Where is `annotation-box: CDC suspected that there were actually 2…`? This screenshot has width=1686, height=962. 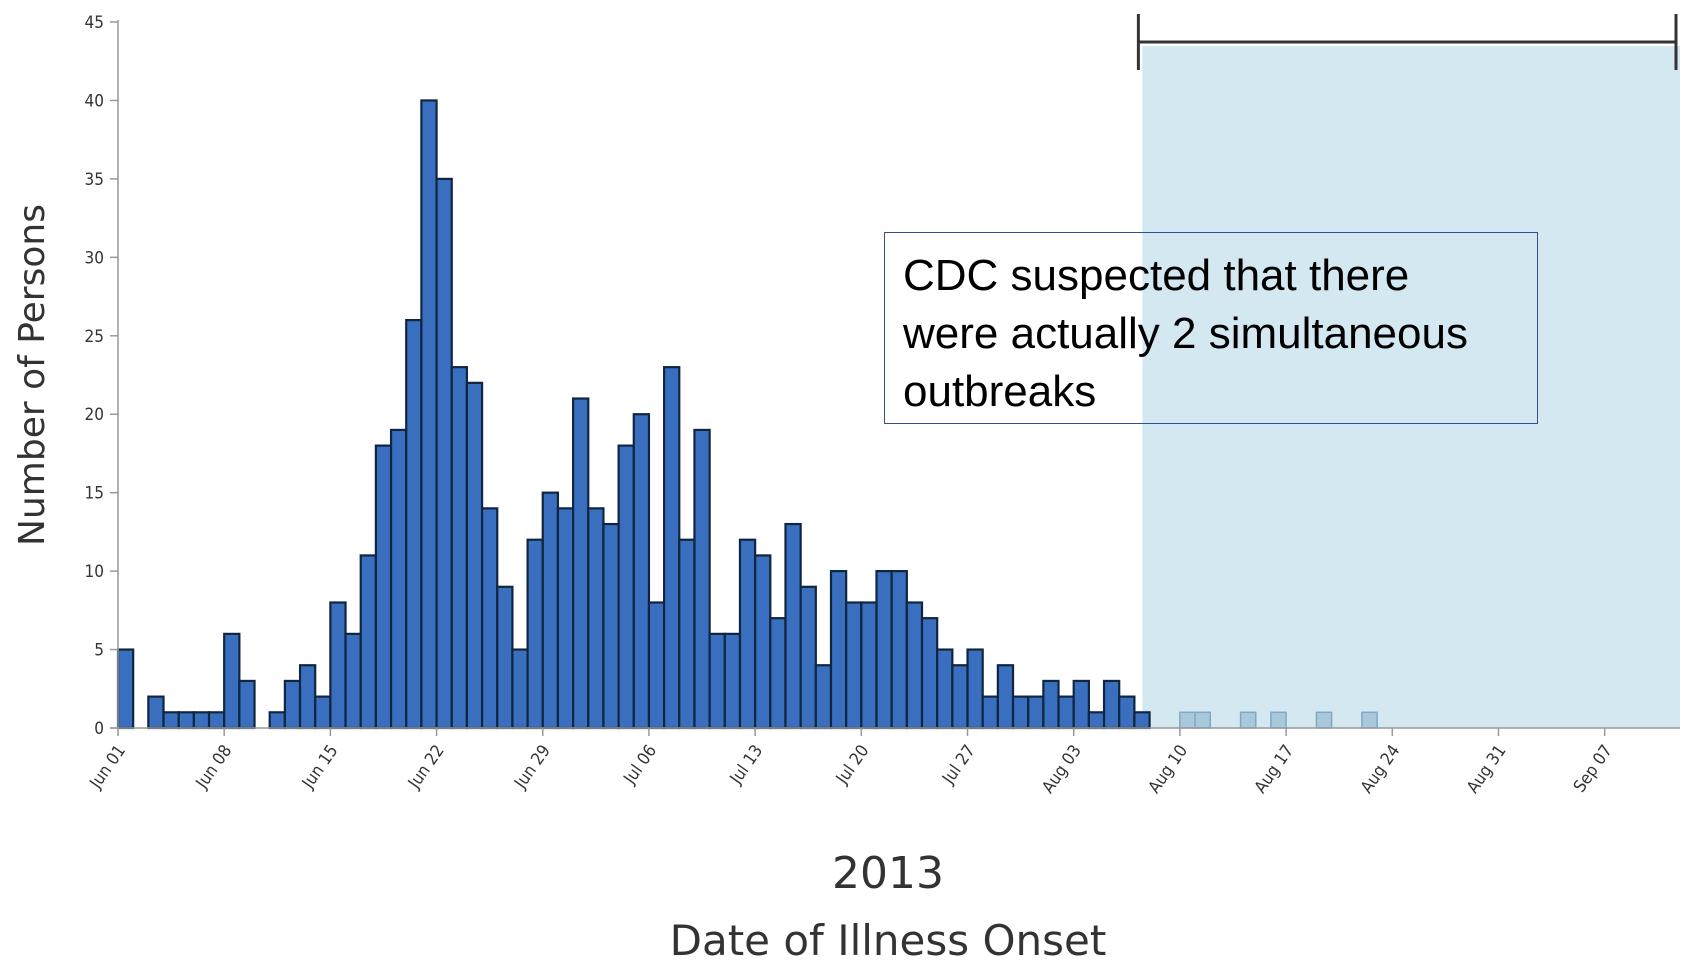 annotation-box: CDC suspected that there were actually 2… is located at coordinates (1211, 328).